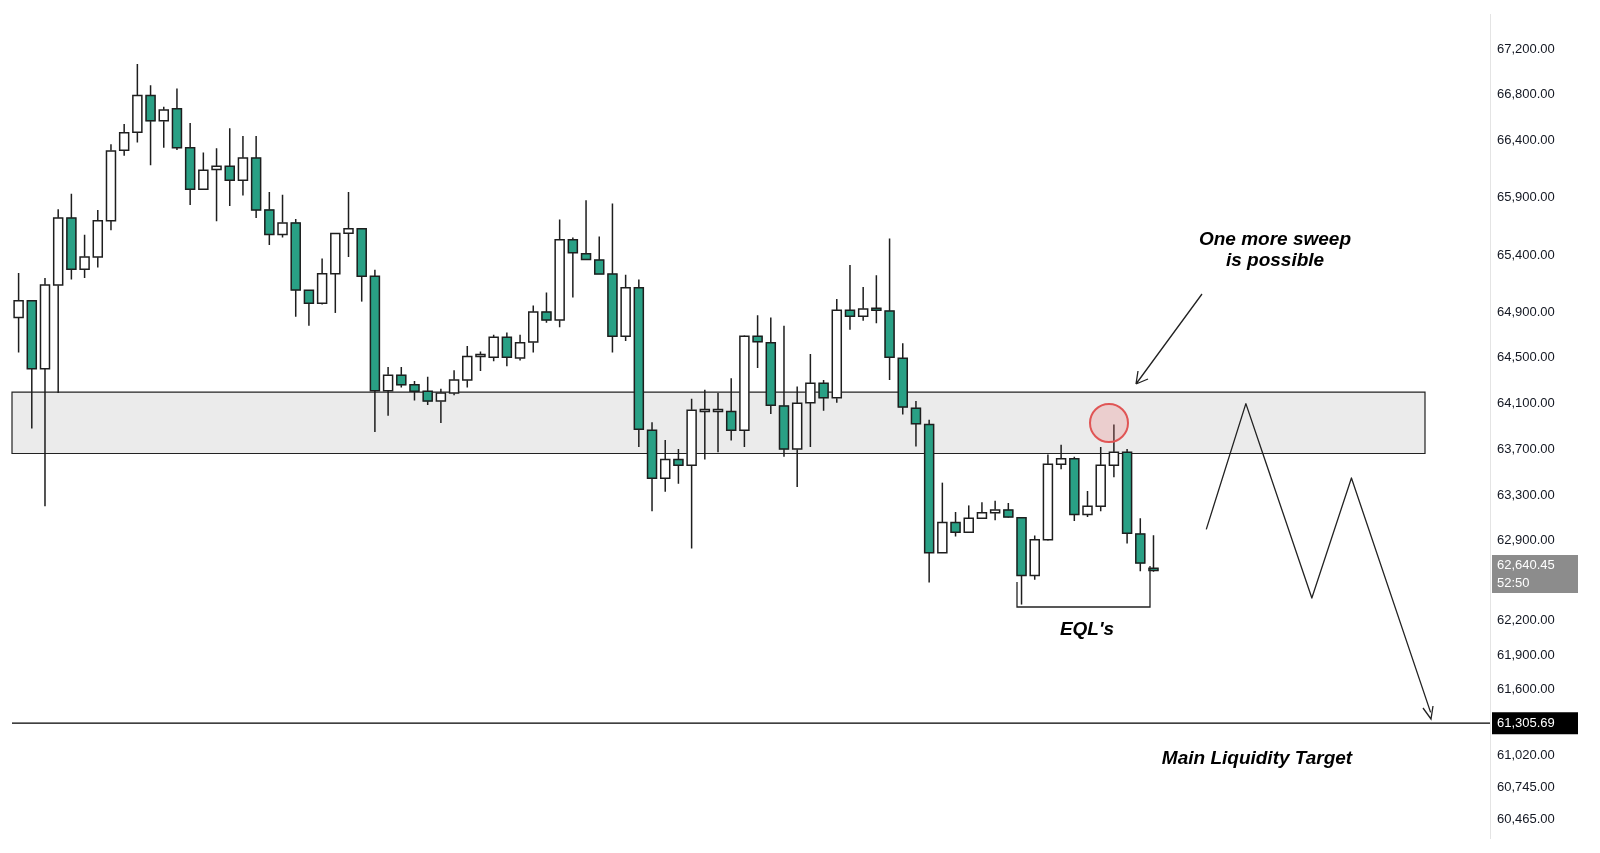 This screenshot has width=1600, height=853. Describe the element at coordinates (1526, 48) in the screenshot. I see `y-tick-label: 67,200.00` at that location.